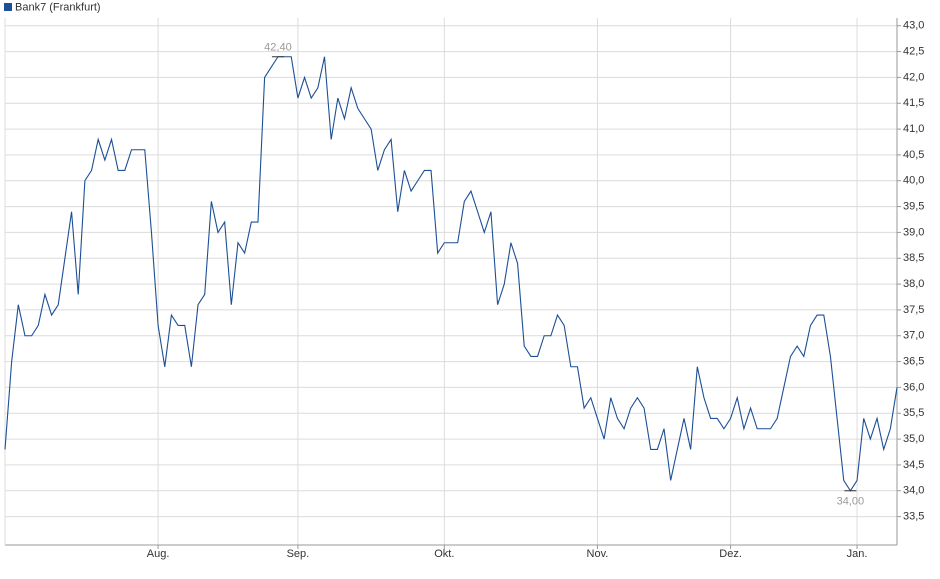 Image resolution: width=940 pixels, height=579 pixels. What do you see at coordinates (913, 258) in the screenshot?
I see `y-tick-label: 38,5` at bounding box center [913, 258].